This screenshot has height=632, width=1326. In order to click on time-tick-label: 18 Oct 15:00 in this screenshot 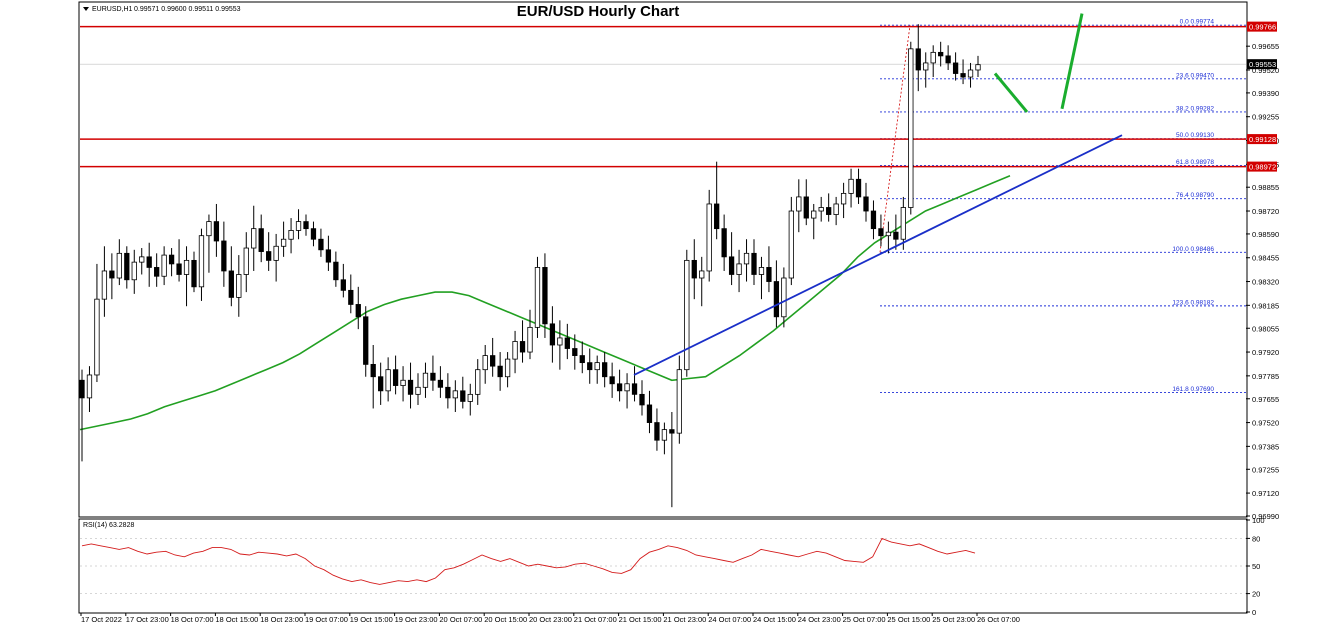, I will do `click(236, 619)`.